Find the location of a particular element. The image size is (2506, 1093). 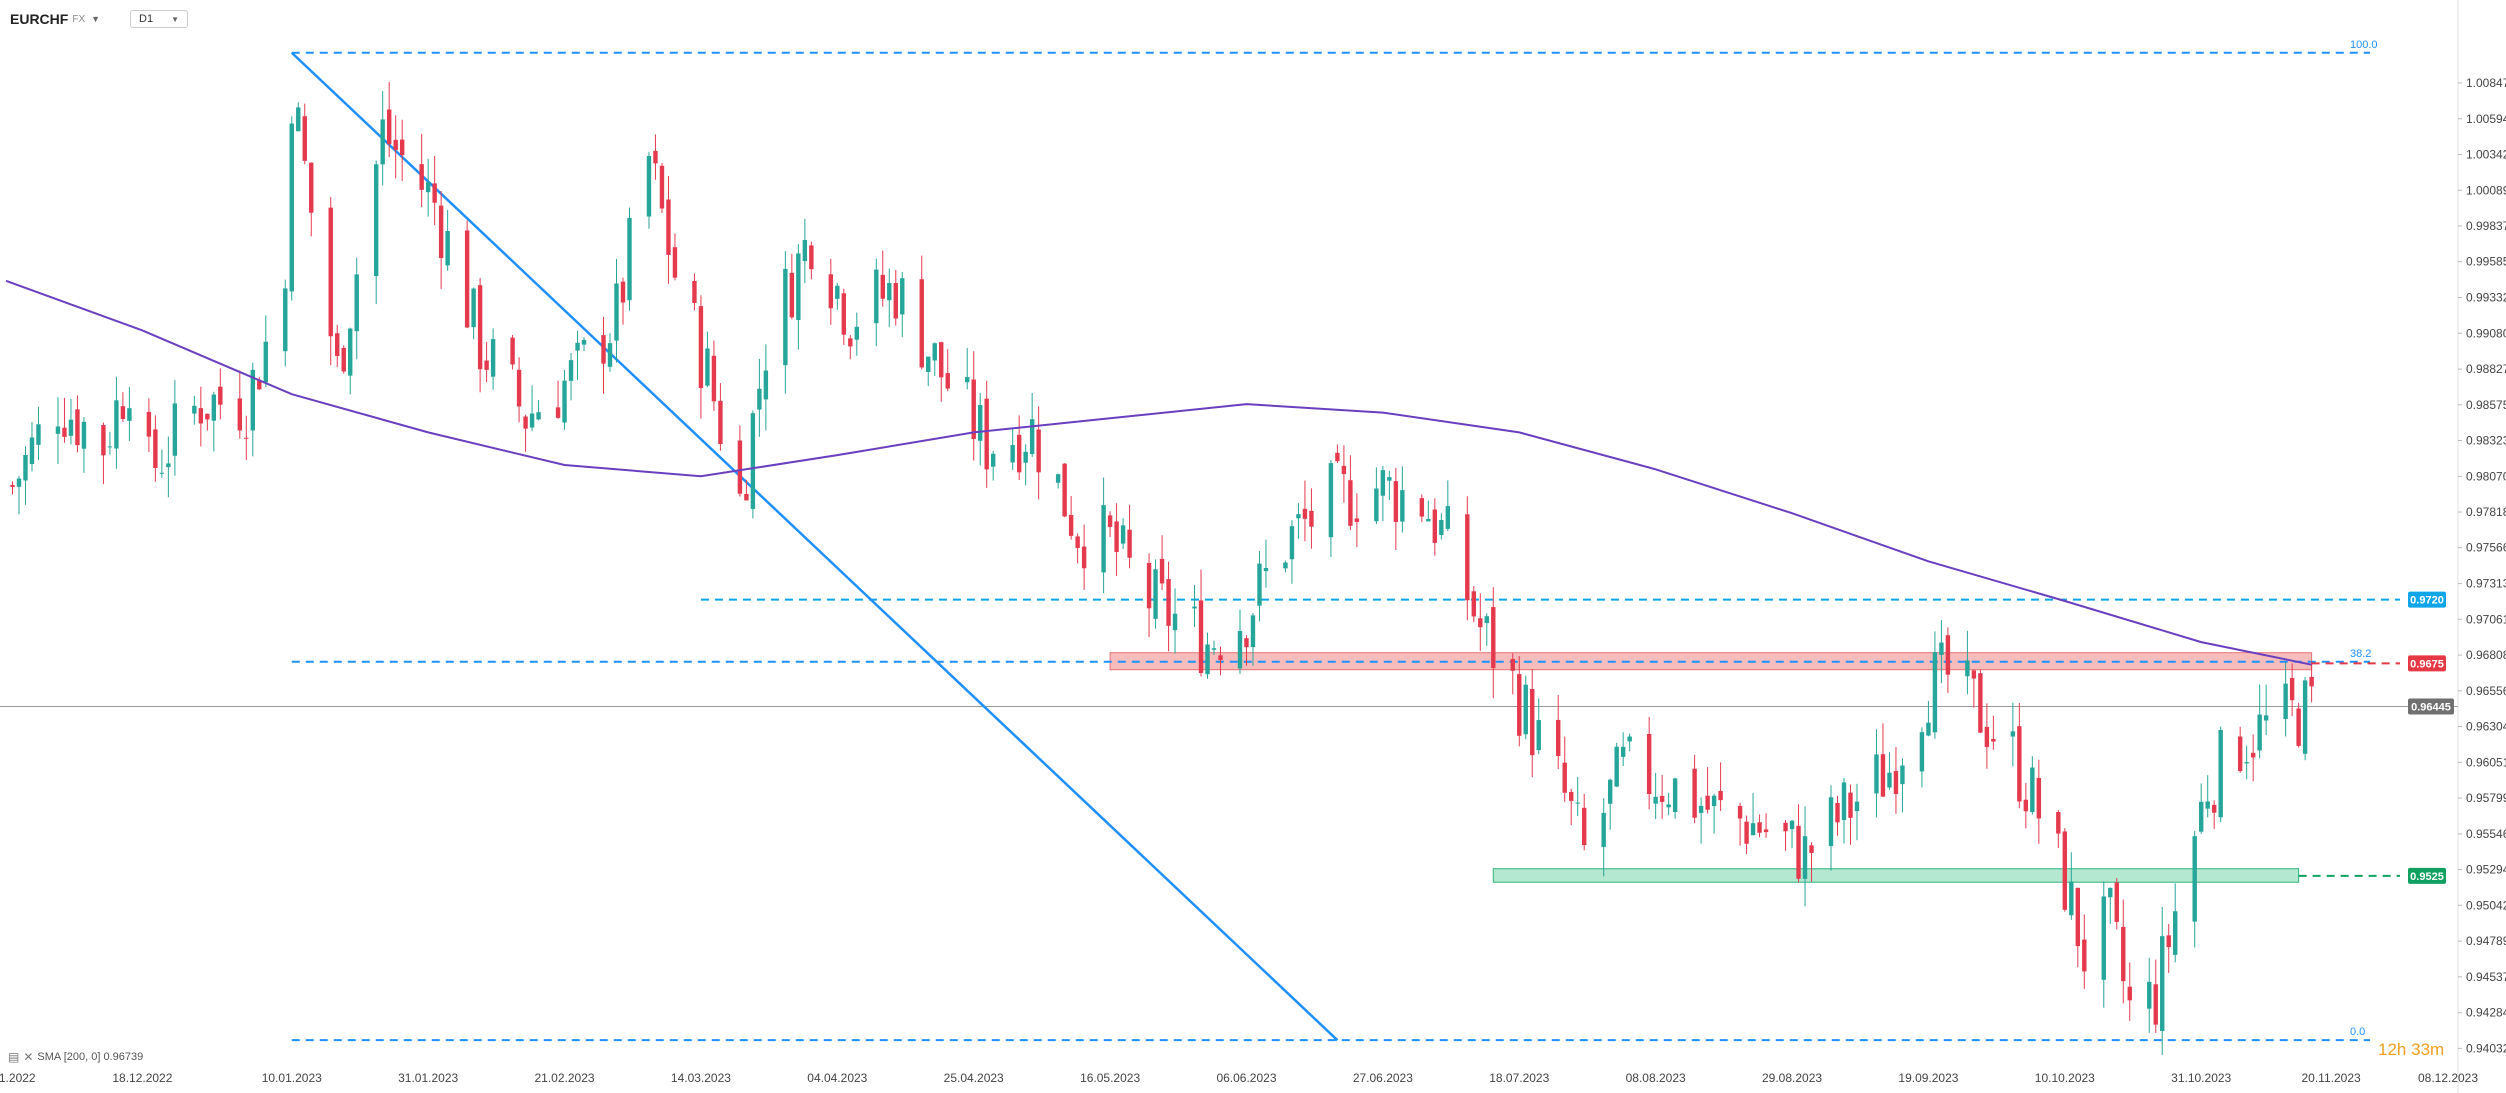

support-zone is located at coordinates (1896, 875).